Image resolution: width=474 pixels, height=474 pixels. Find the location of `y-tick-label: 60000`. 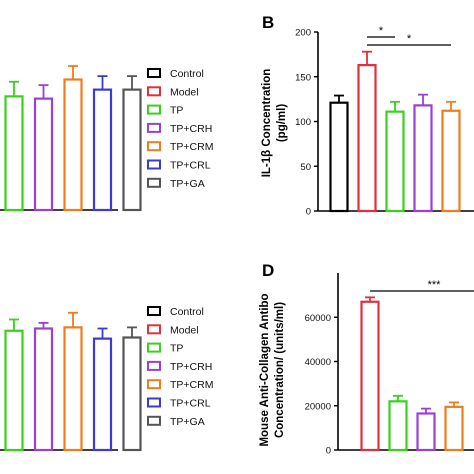

y-tick-label: 60000 is located at coordinates (318, 318).